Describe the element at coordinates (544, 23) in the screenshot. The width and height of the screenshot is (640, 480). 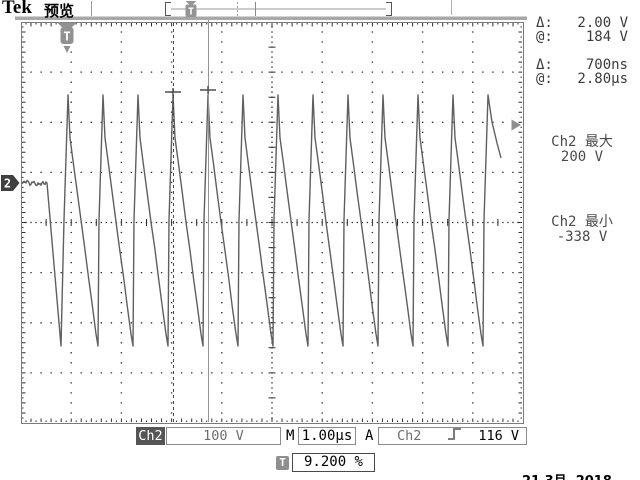
I see `cursor-delta-v-label: Δ:` at that location.